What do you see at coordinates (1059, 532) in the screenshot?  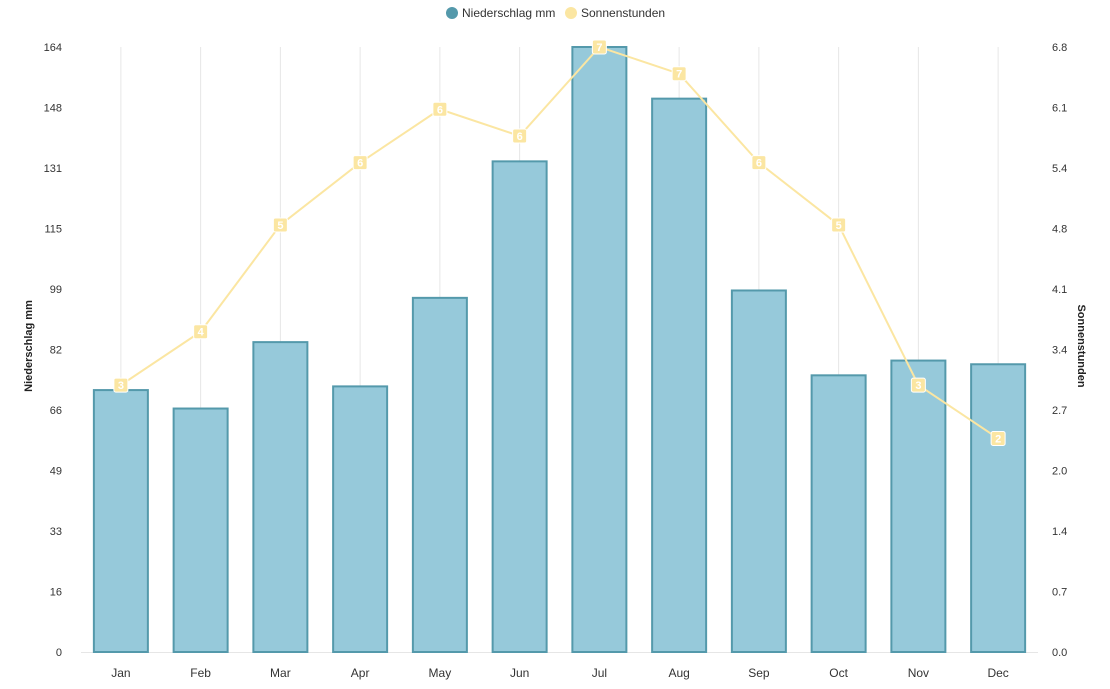 I see `right-tick-label: 1.4` at bounding box center [1059, 532].